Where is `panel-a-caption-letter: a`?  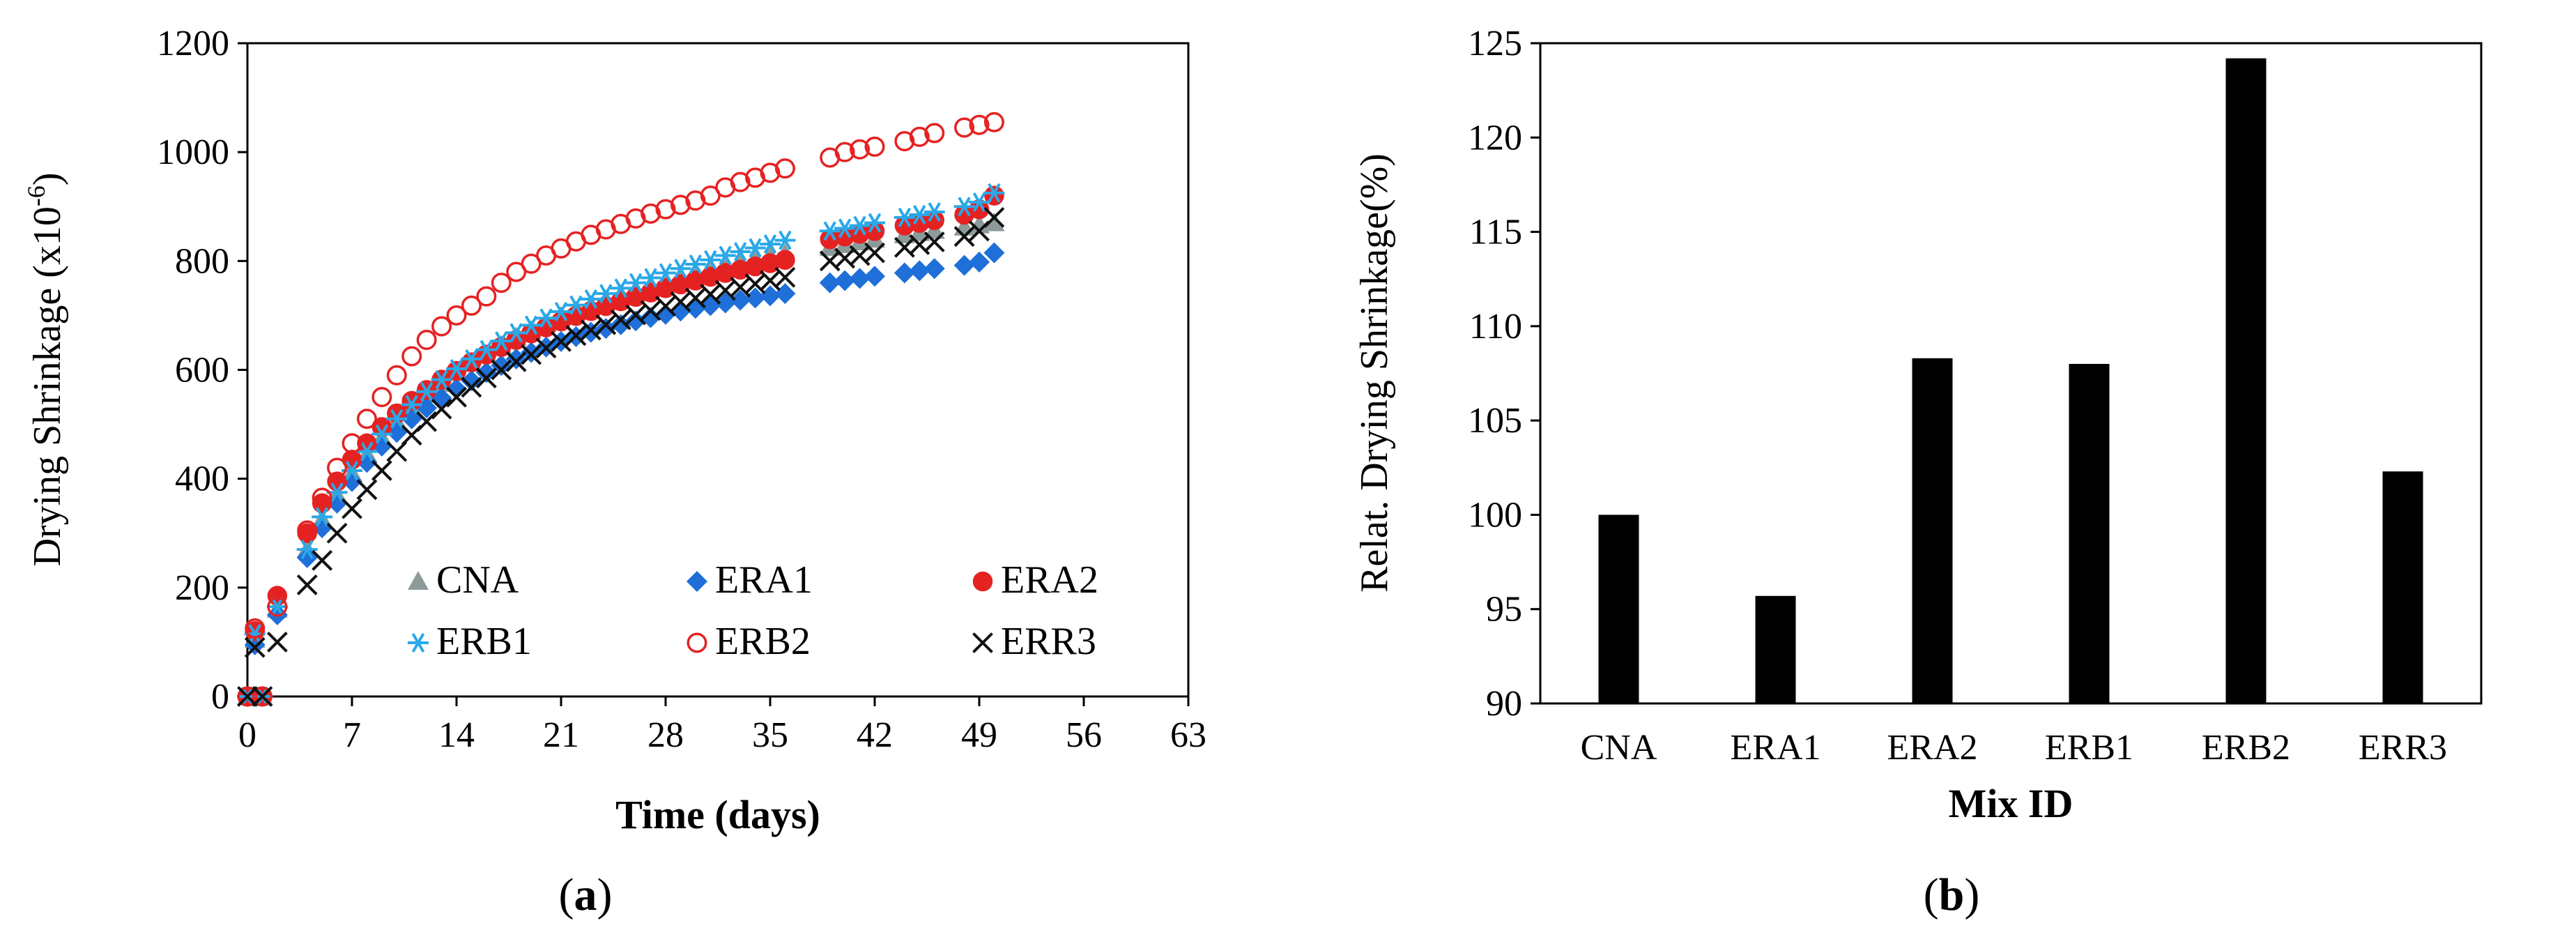 panel-a-caption-letter: a is located at coordinates (585, 894).